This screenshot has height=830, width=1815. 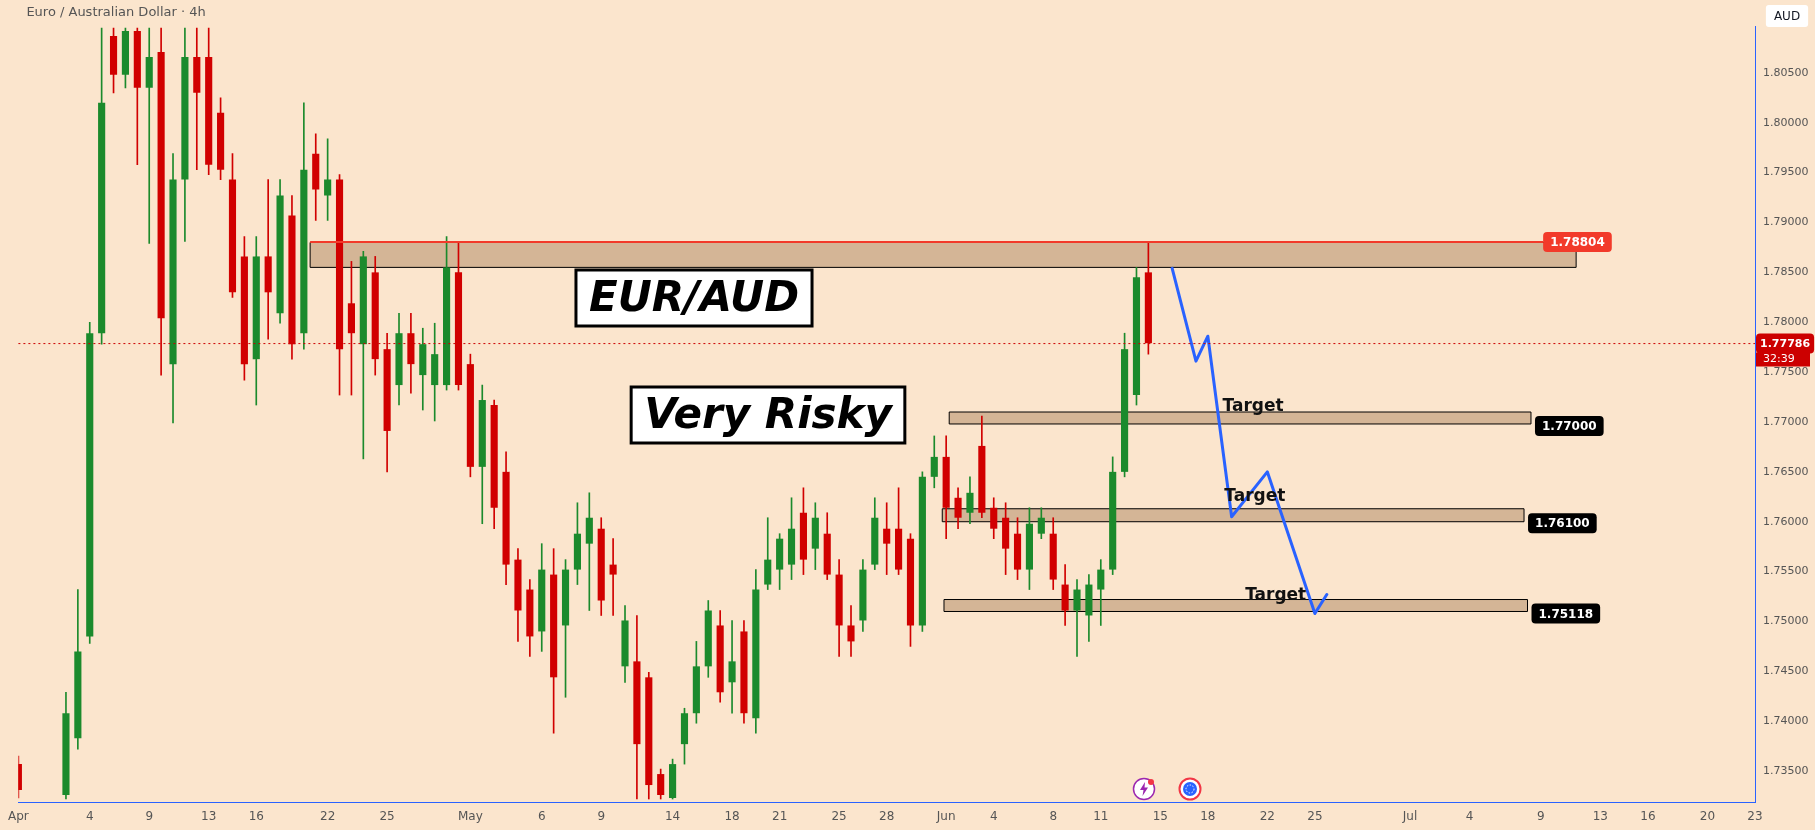 I want to click on y-tick-label: 1.77500, so click(x=1786, y=371).